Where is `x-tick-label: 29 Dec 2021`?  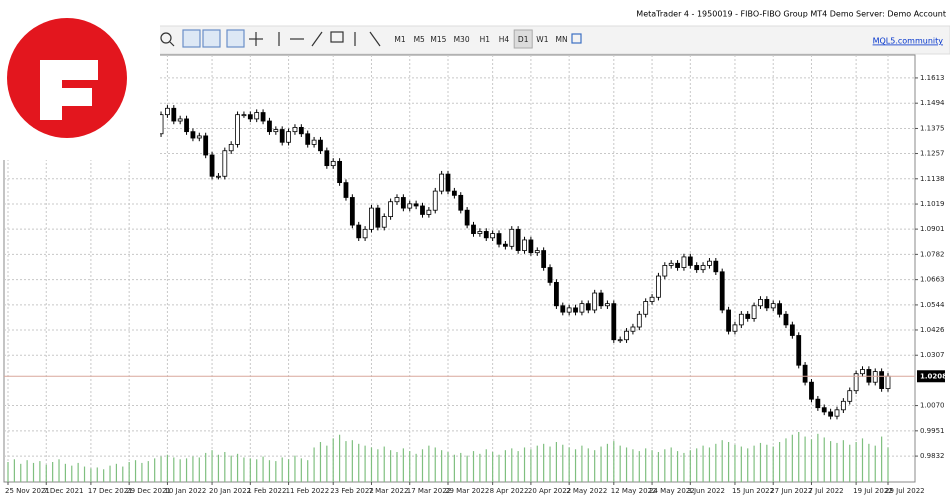
x-tick-label: 29 Dec 2021 is located at coordinates (148, 491).